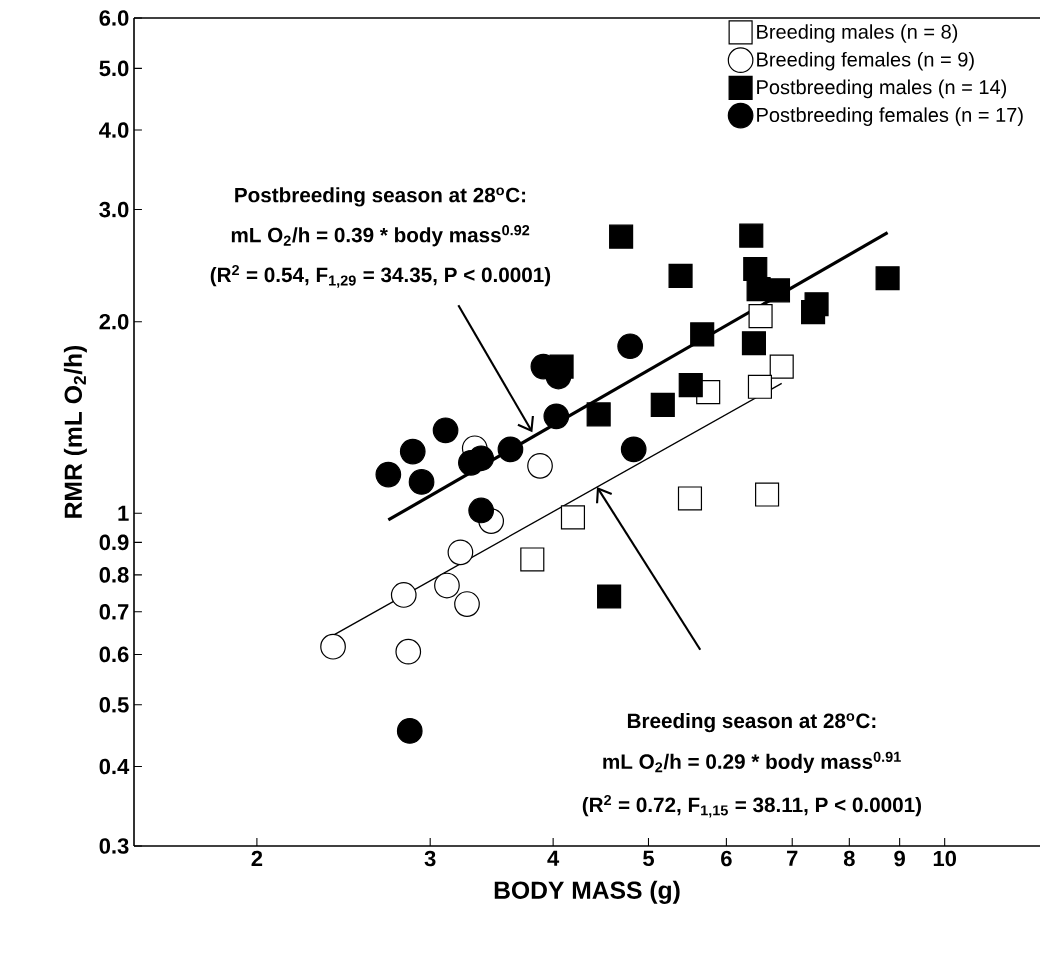  Describe the element at coordinates (849, 858) in the screenshot. I see `x-tick-label: 8` at that location.